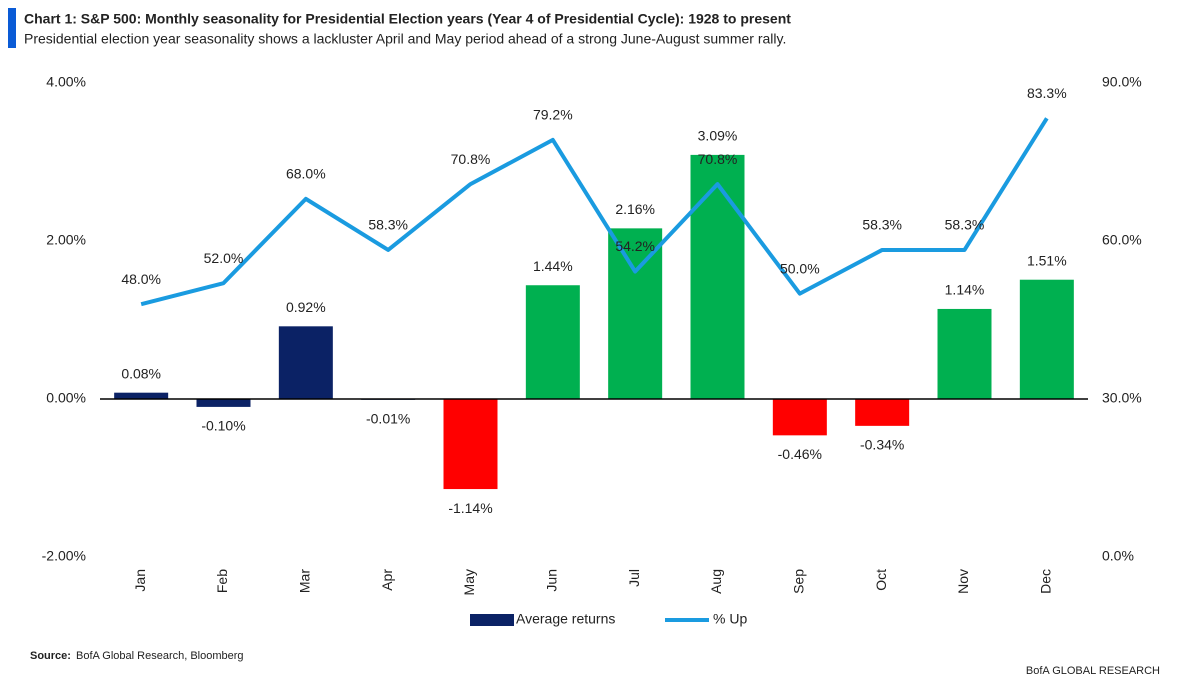  Describe the element at coordinates (66, 398) in the screenshot. I see `y-tick-label: 0.00%` at that location.